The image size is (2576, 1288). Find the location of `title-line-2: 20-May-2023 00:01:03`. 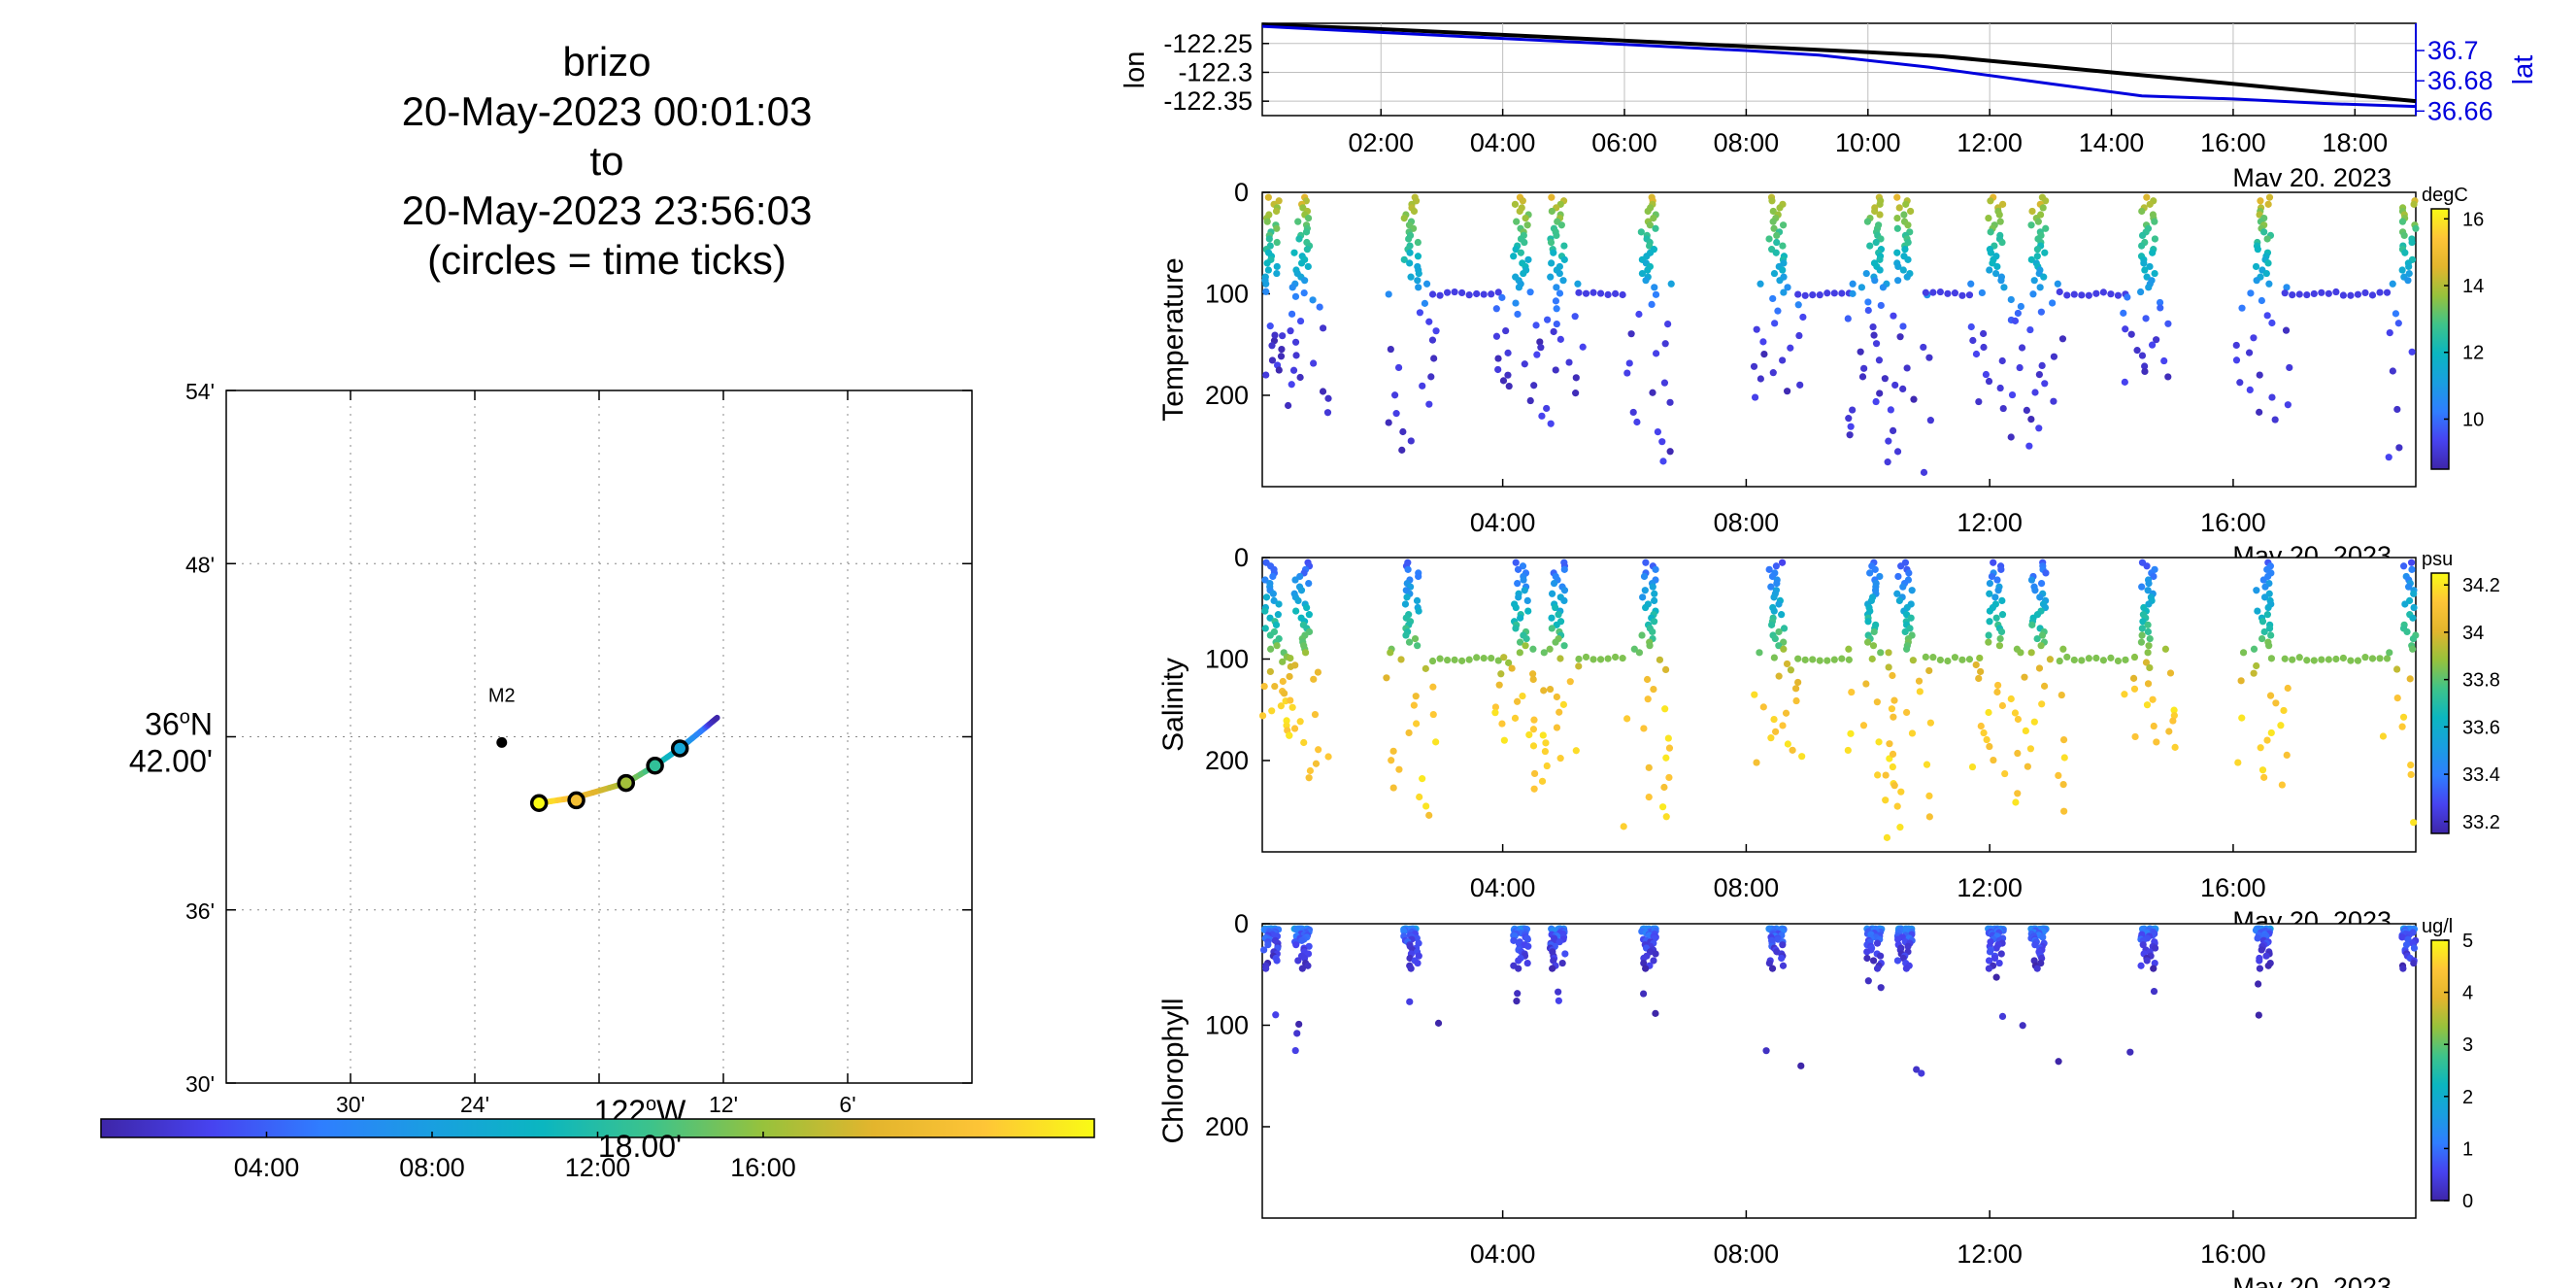

title-line-2: 20-May-2023 00:01:03 is located at coordinates (607, 111).